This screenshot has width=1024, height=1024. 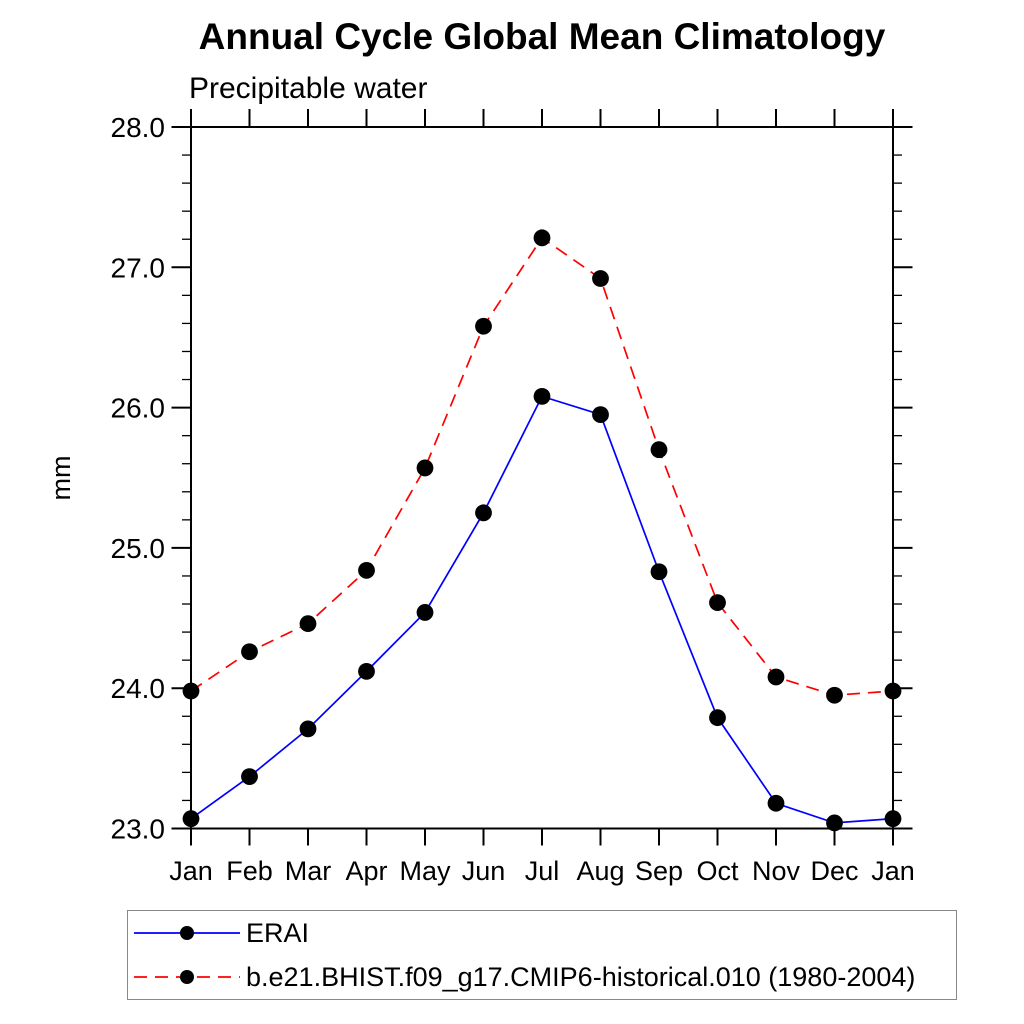 I want to click on legend-label: ERAI, so click(x=278, y=932).